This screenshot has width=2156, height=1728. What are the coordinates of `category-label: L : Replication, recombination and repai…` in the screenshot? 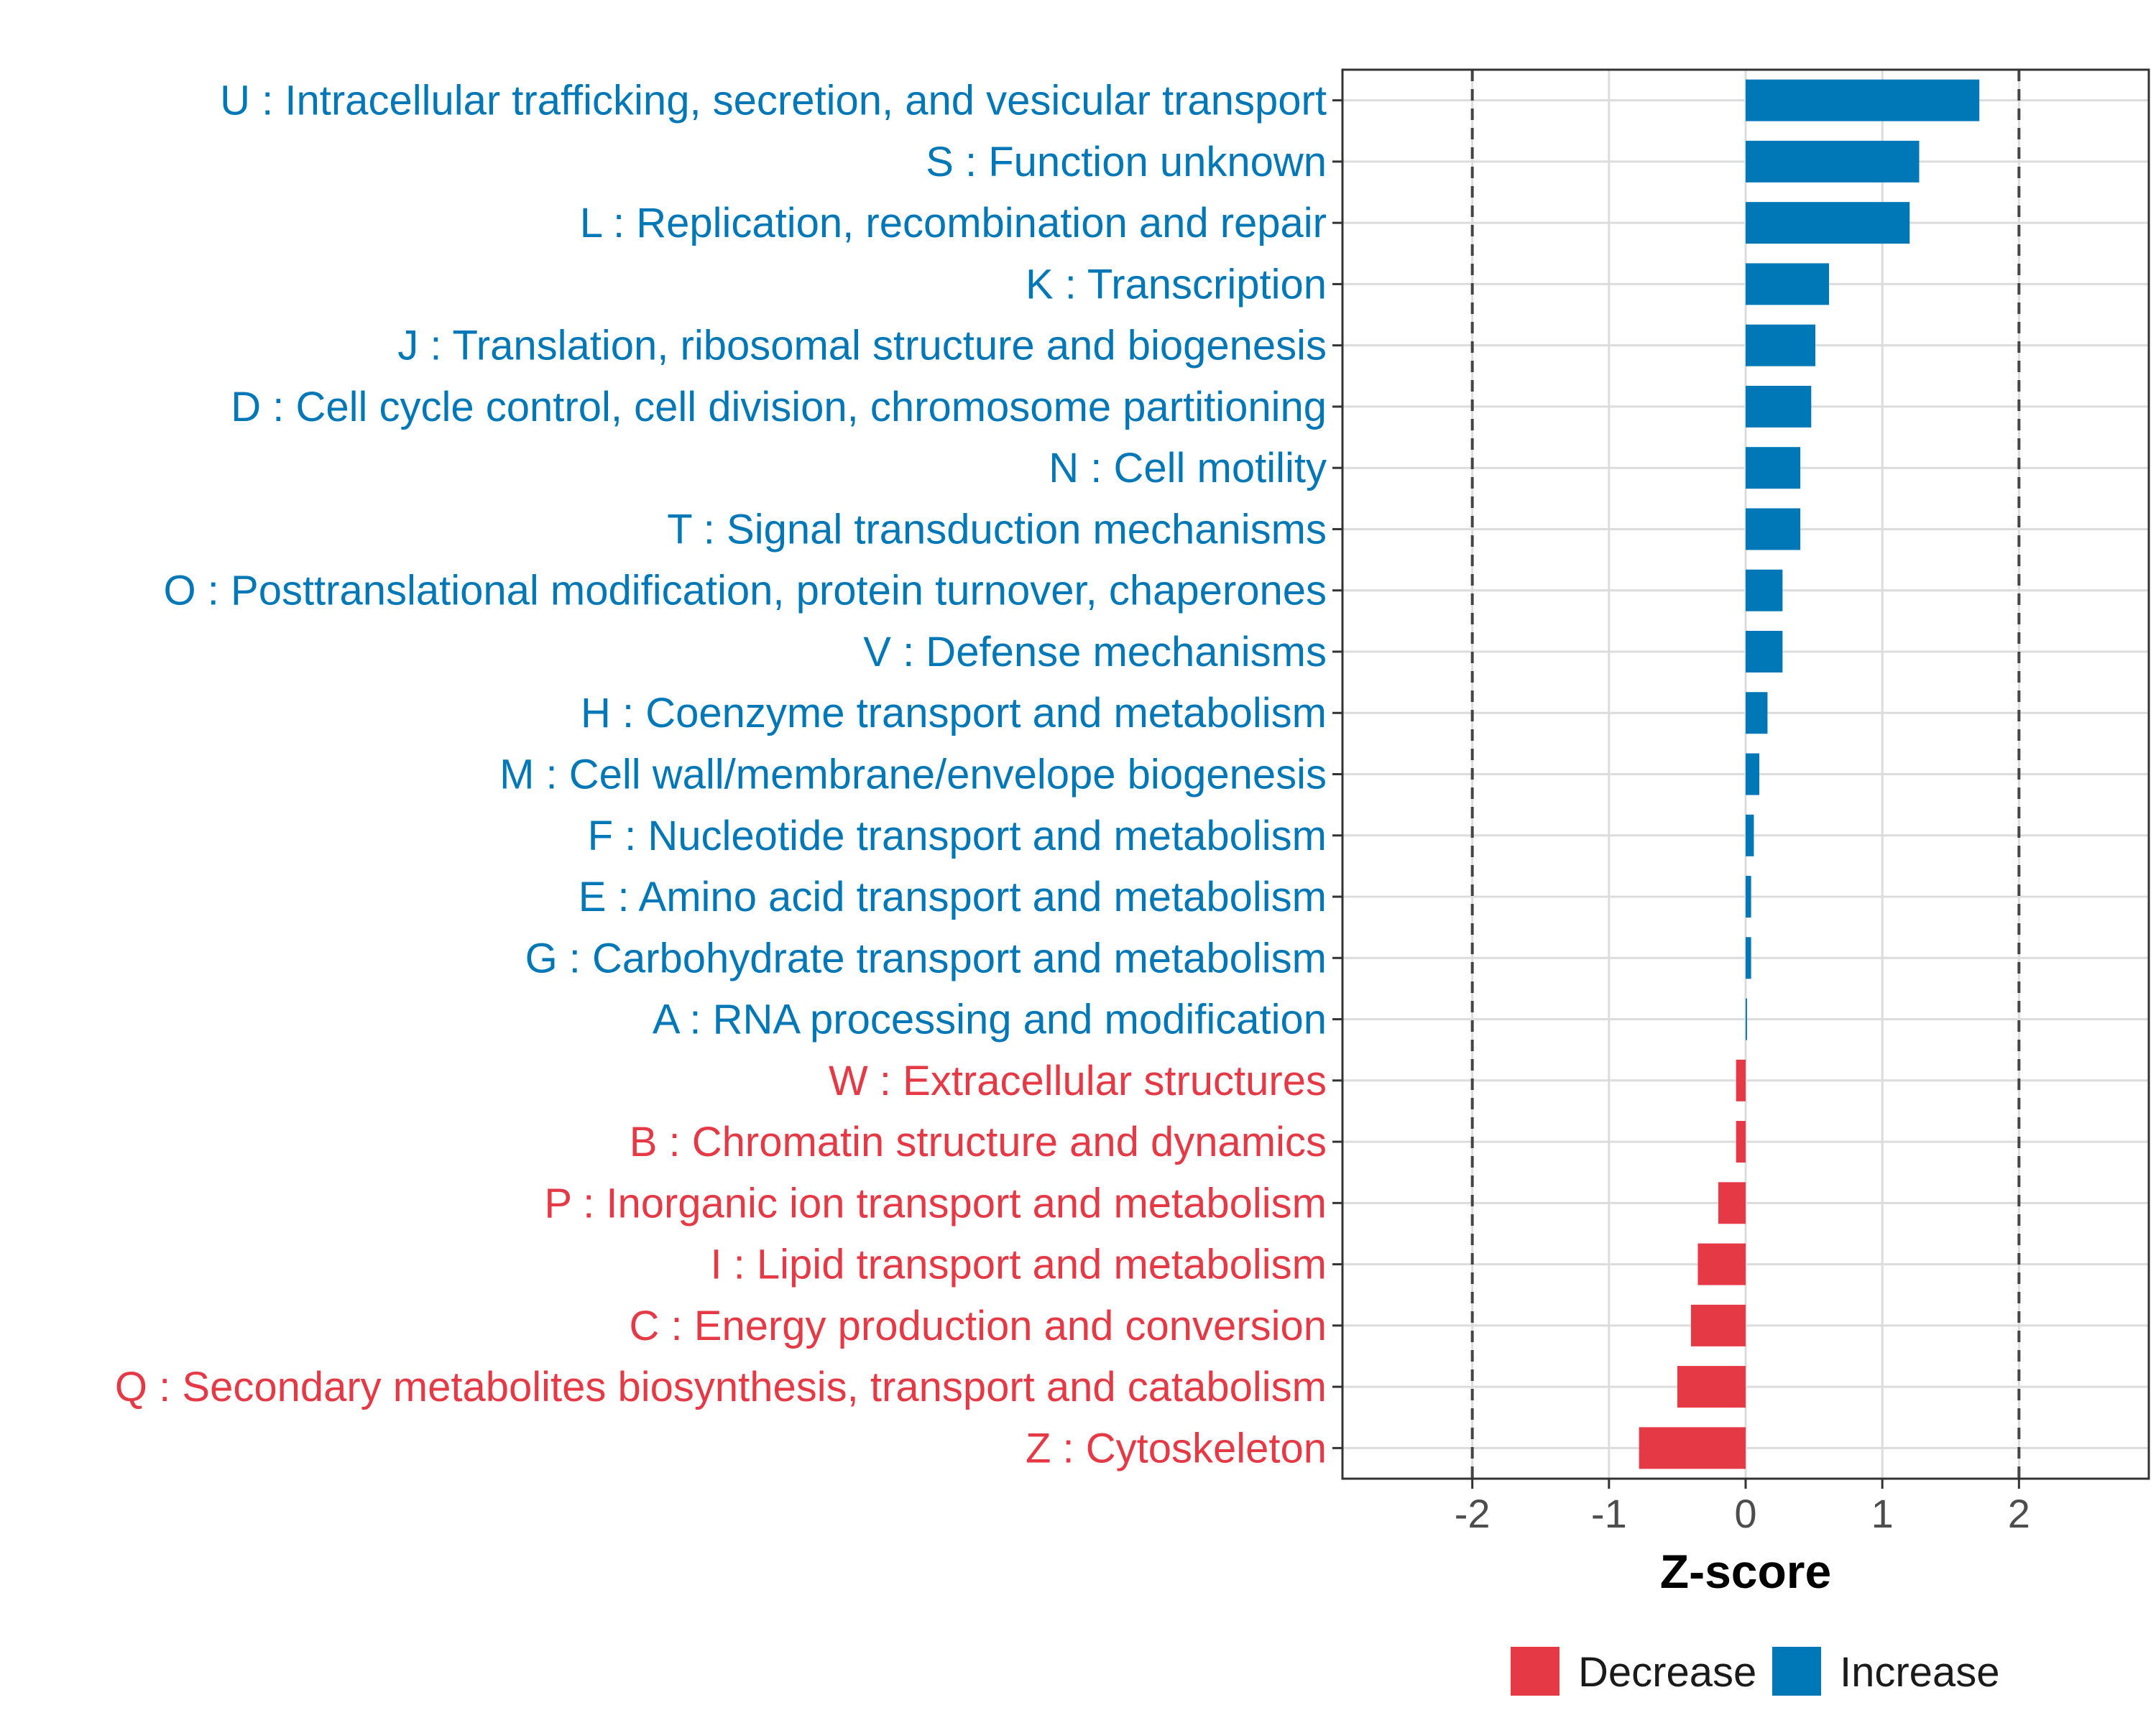 It's located at (954, 223).